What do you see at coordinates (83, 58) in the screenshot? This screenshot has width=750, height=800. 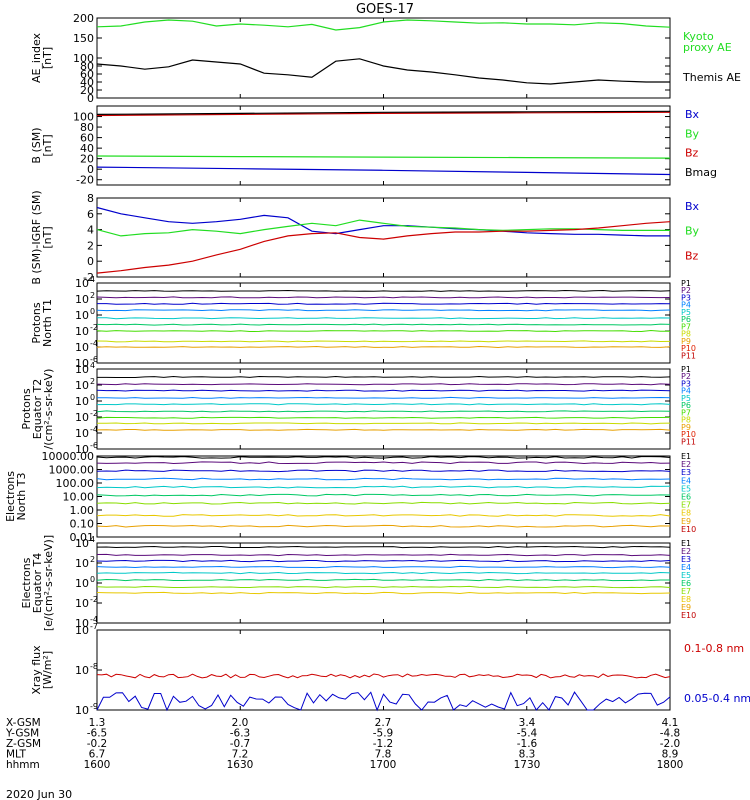 I see `y-tick-label: 100` at bounding box center [83, 58].